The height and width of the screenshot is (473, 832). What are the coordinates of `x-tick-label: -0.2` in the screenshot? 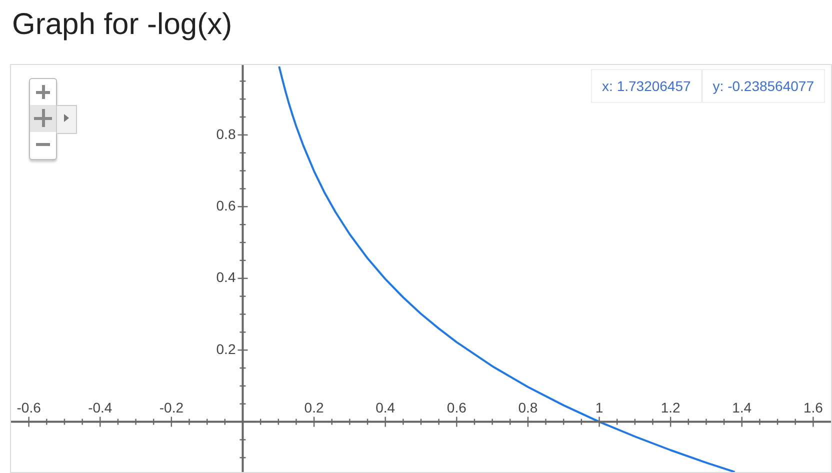 It's located at (171, 408).